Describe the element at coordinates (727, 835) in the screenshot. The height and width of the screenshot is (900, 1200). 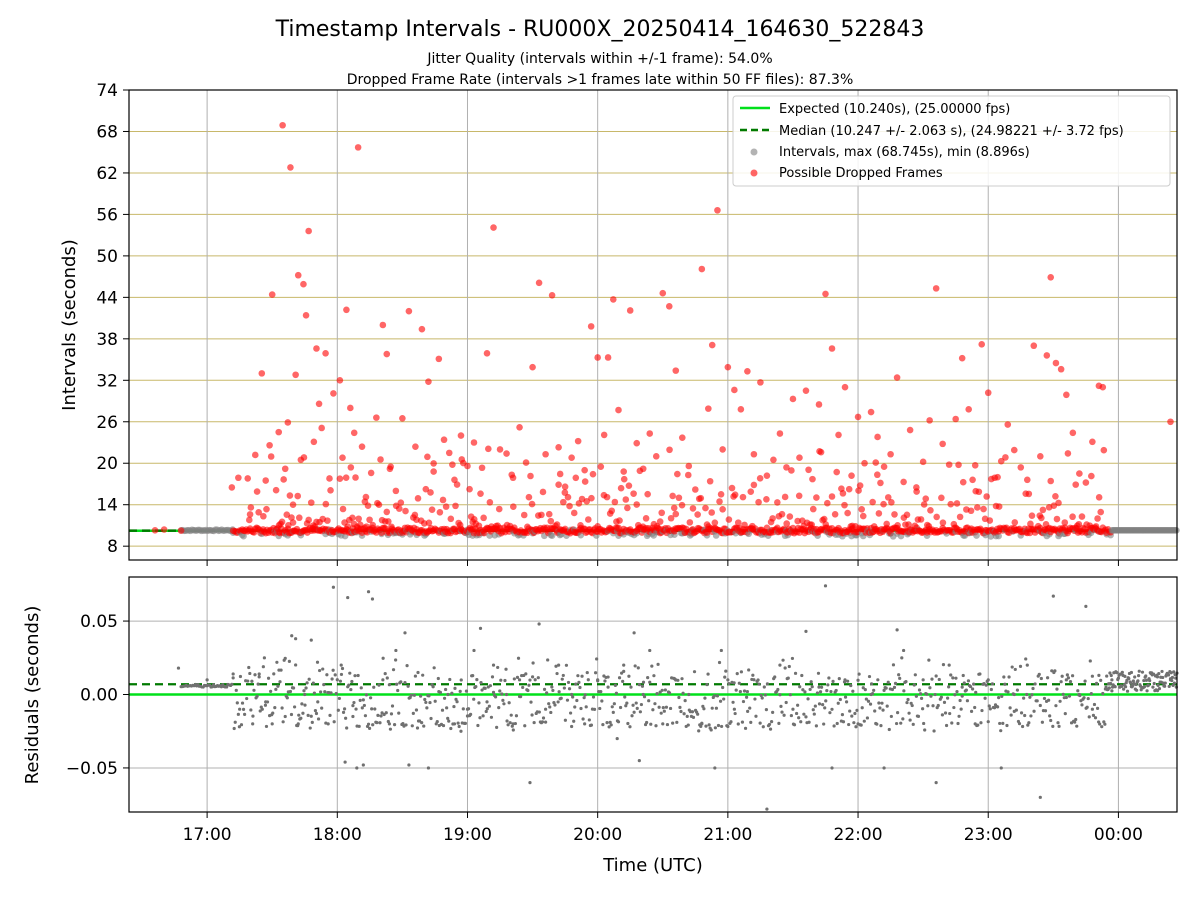
I see `x-tick-label: 21:00` at that location.